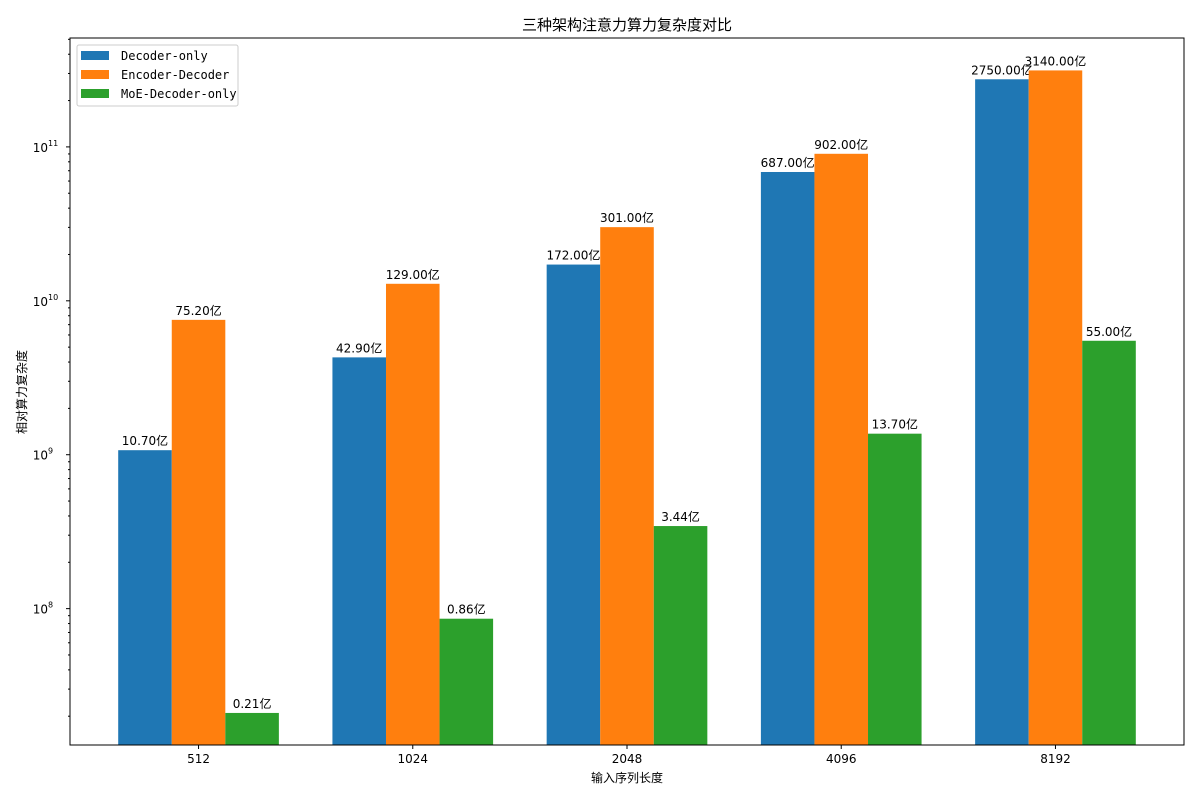 This screenshot has height=804, width=1200. What do you see at coordinates (412, 759) in the screenshot?
I see `x-tick-label: 1024` at bounding box center [412, 759].